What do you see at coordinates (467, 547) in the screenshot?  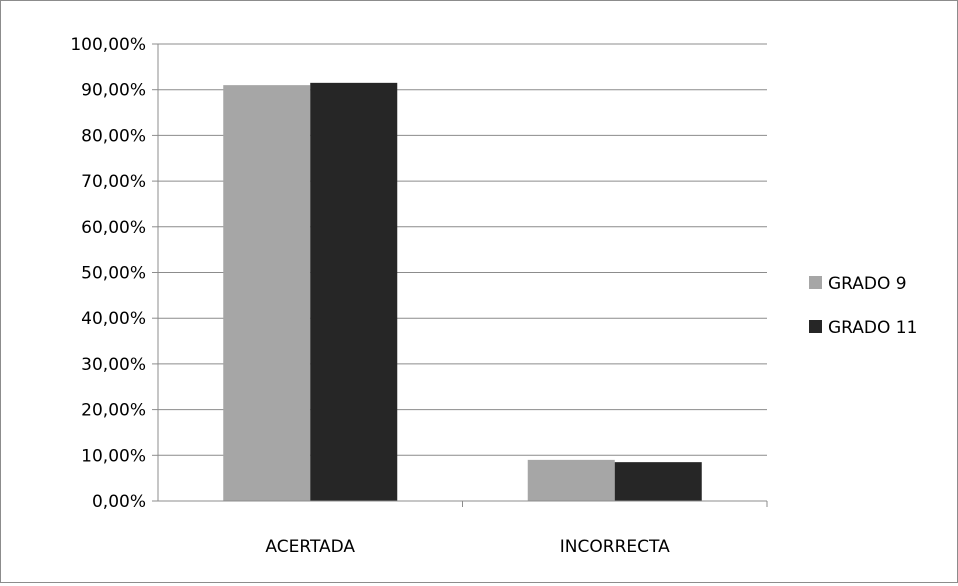 I see `x-axis-ticks: ACERTADA INCORRECTA` at bounding box center [467, 547].